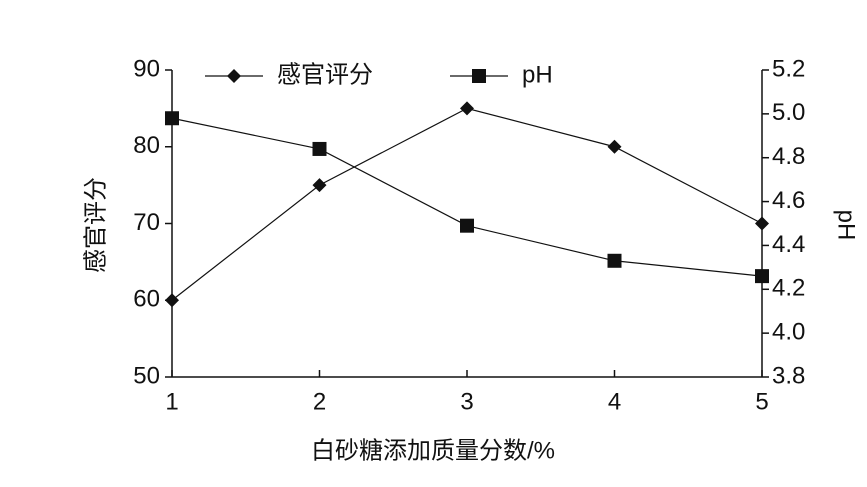 Image resolution: width=867 pixels, height=487 pixels. What do you see at coordinates (788, 112) in the screenshot?
I see `y2-tick-label: 5.0` at bounding box center [788, 112].